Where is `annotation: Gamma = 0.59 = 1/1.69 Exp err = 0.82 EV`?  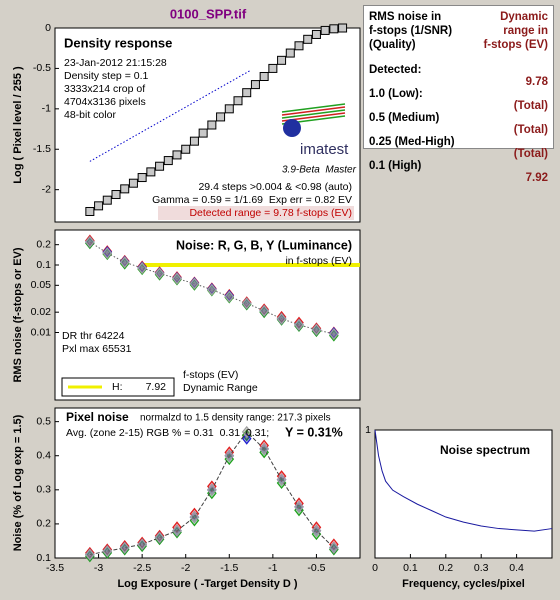 annotation: Gamma = 0.59 = 1/1.69 Exp err = 0.82 EV is located at coordinates (252, 200).